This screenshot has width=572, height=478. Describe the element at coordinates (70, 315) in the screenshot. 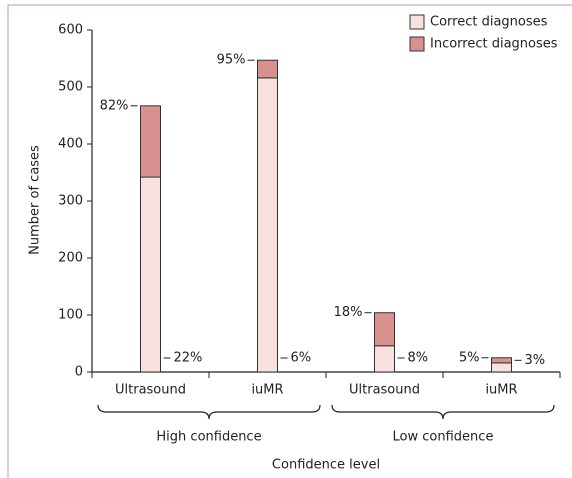

I see `y-tick-label: 100` at that location.